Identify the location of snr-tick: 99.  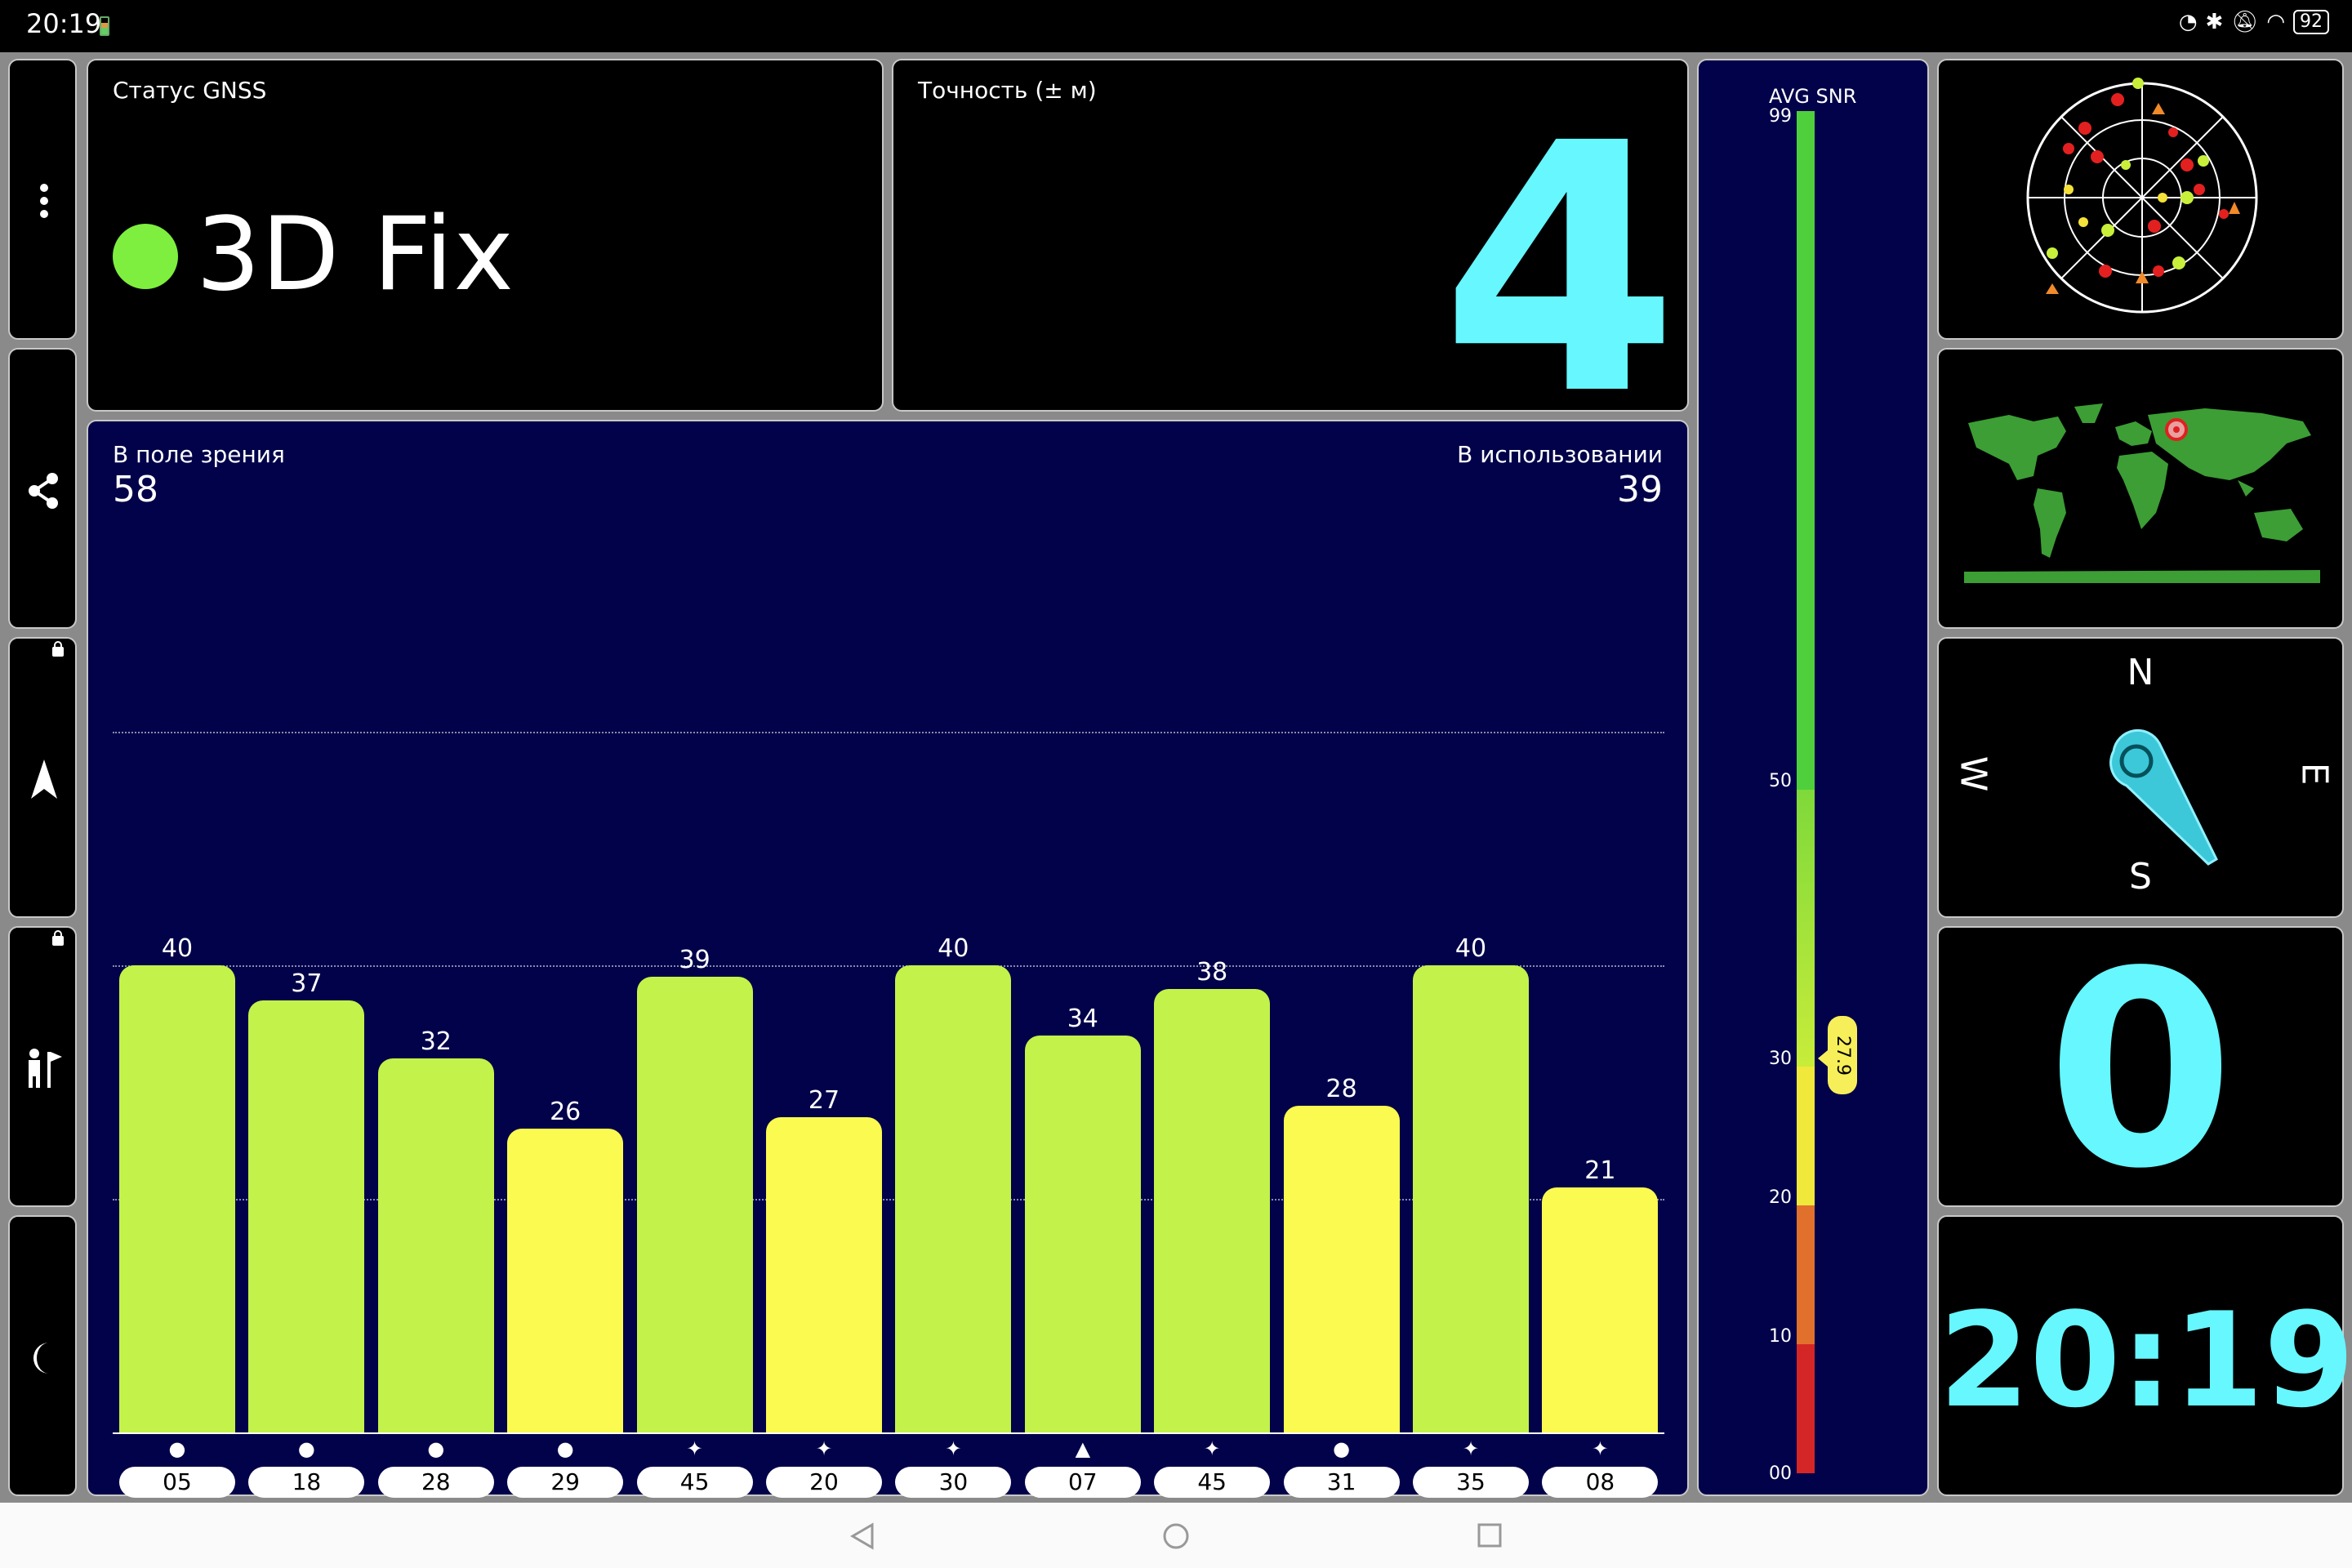
(1780, 116).